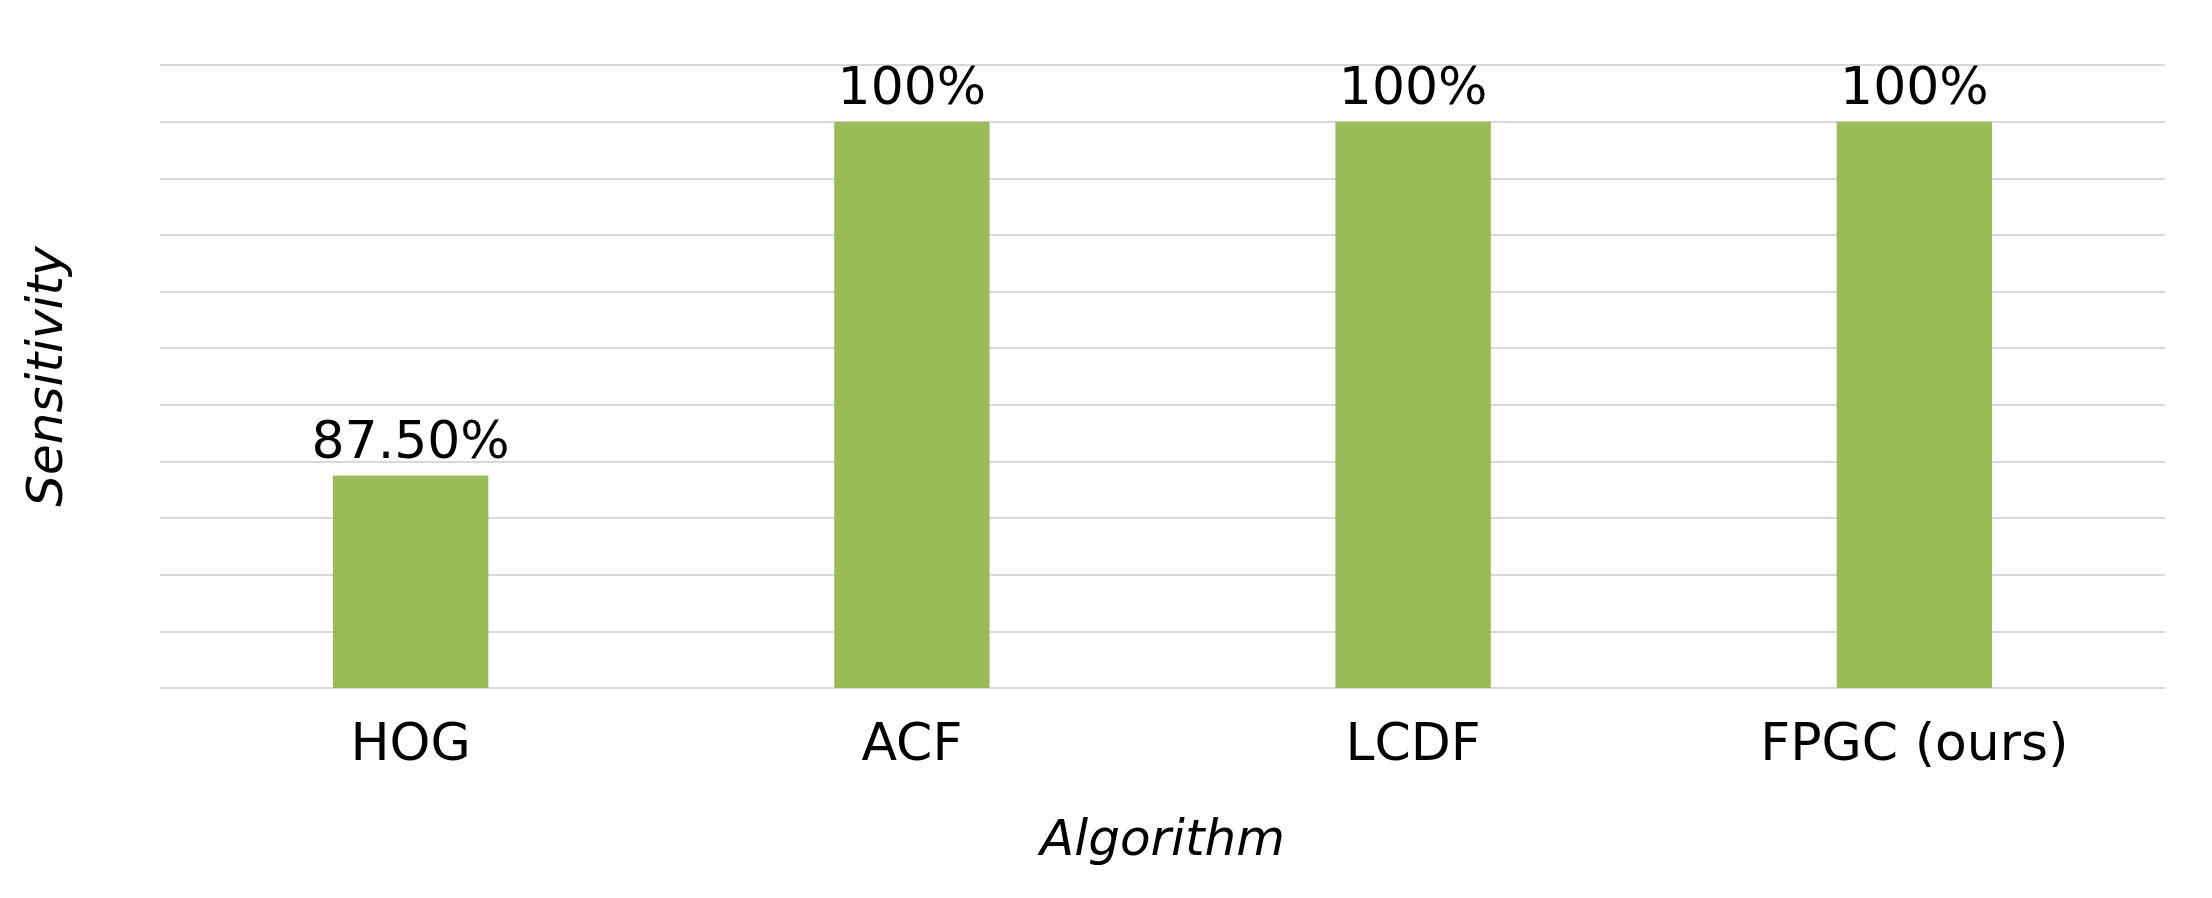  I want to click on data-label: 87.50%, so click(410, 439).